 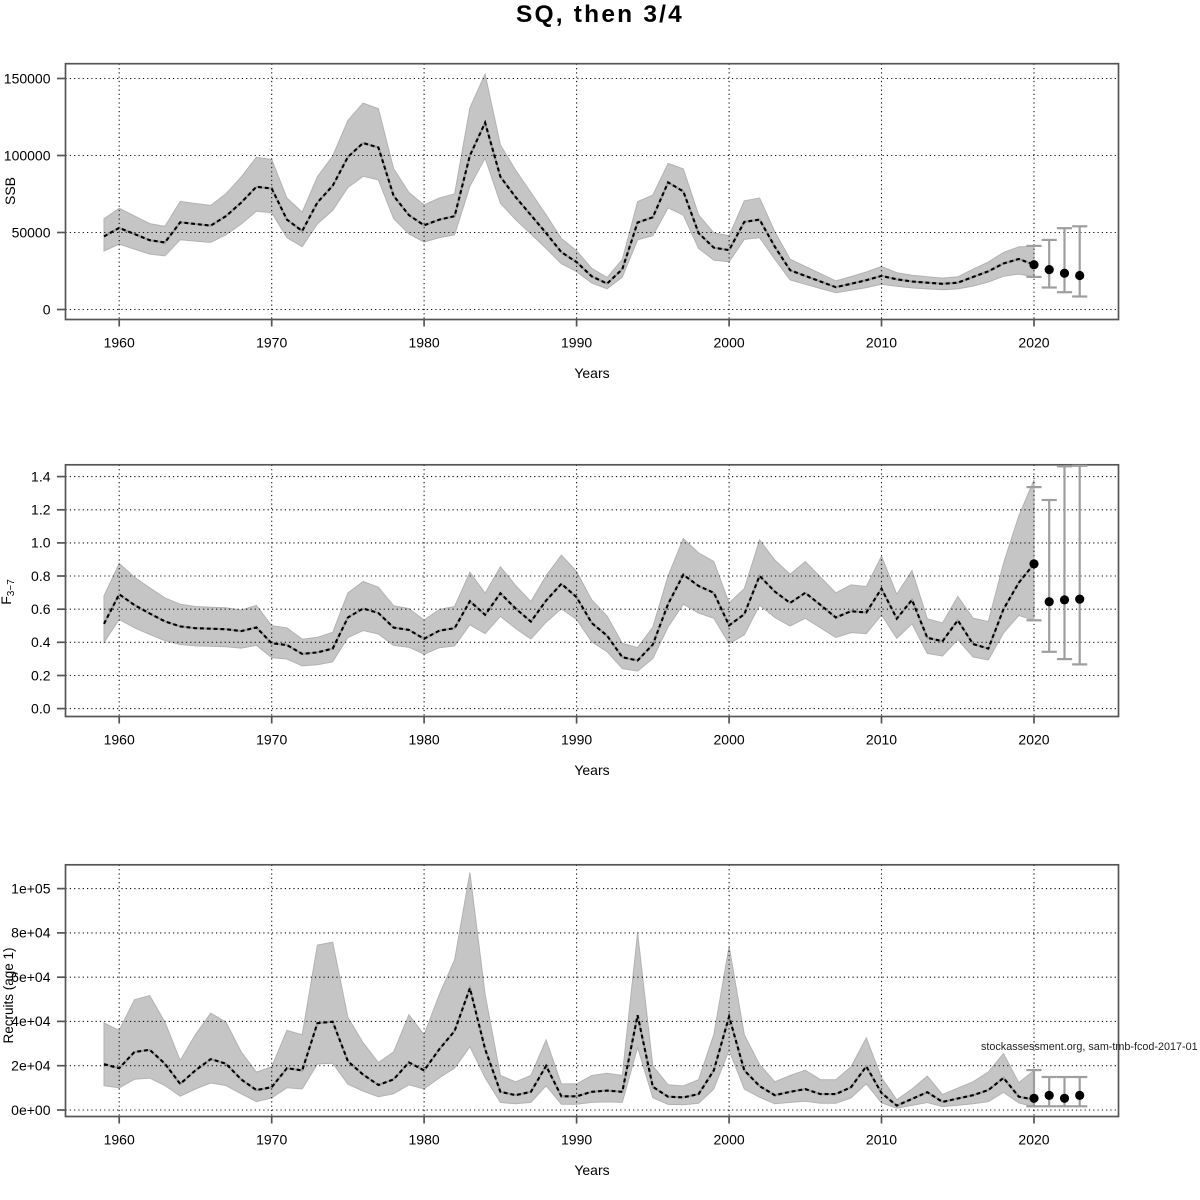 I want to click on svg-text: 0.8, so click(x=41, y=576).